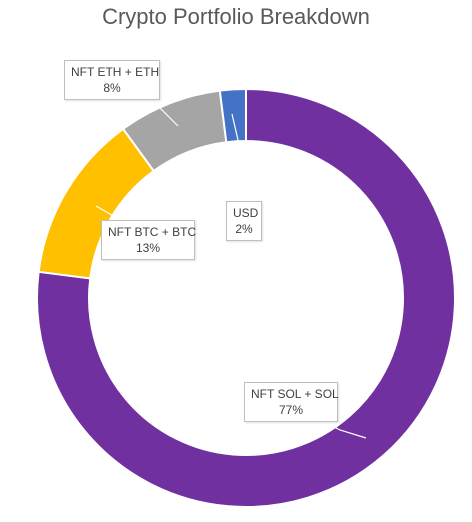 This screenshot has height=522, width=472. Describe the element at coordinates (115, 72) in the screenshot. I see `slice-label-nft-eth: NFT ETH + ETH` at that location.